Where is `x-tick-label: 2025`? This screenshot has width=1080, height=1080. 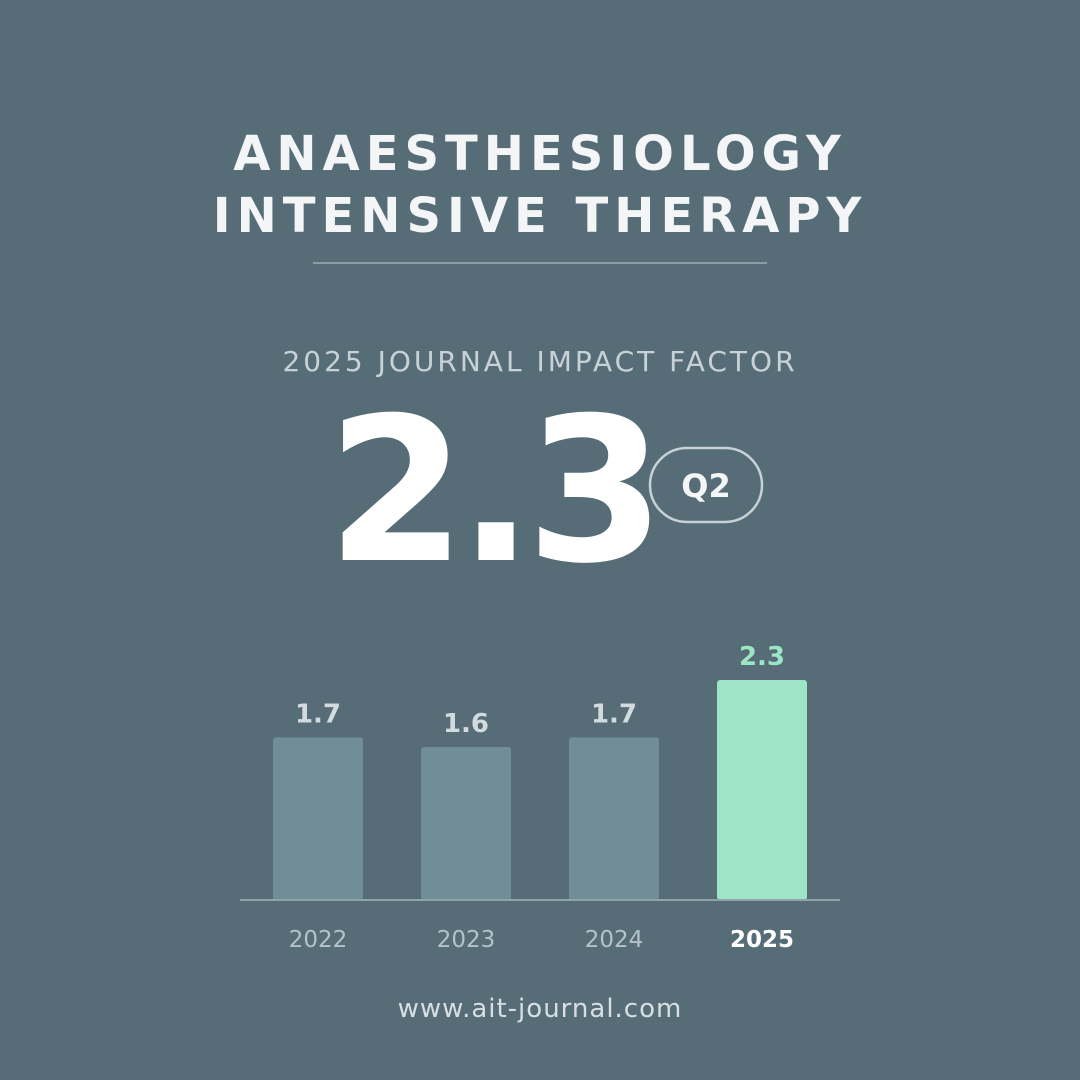 x-tick-label: 2025 is located at coordinates (762, 940).